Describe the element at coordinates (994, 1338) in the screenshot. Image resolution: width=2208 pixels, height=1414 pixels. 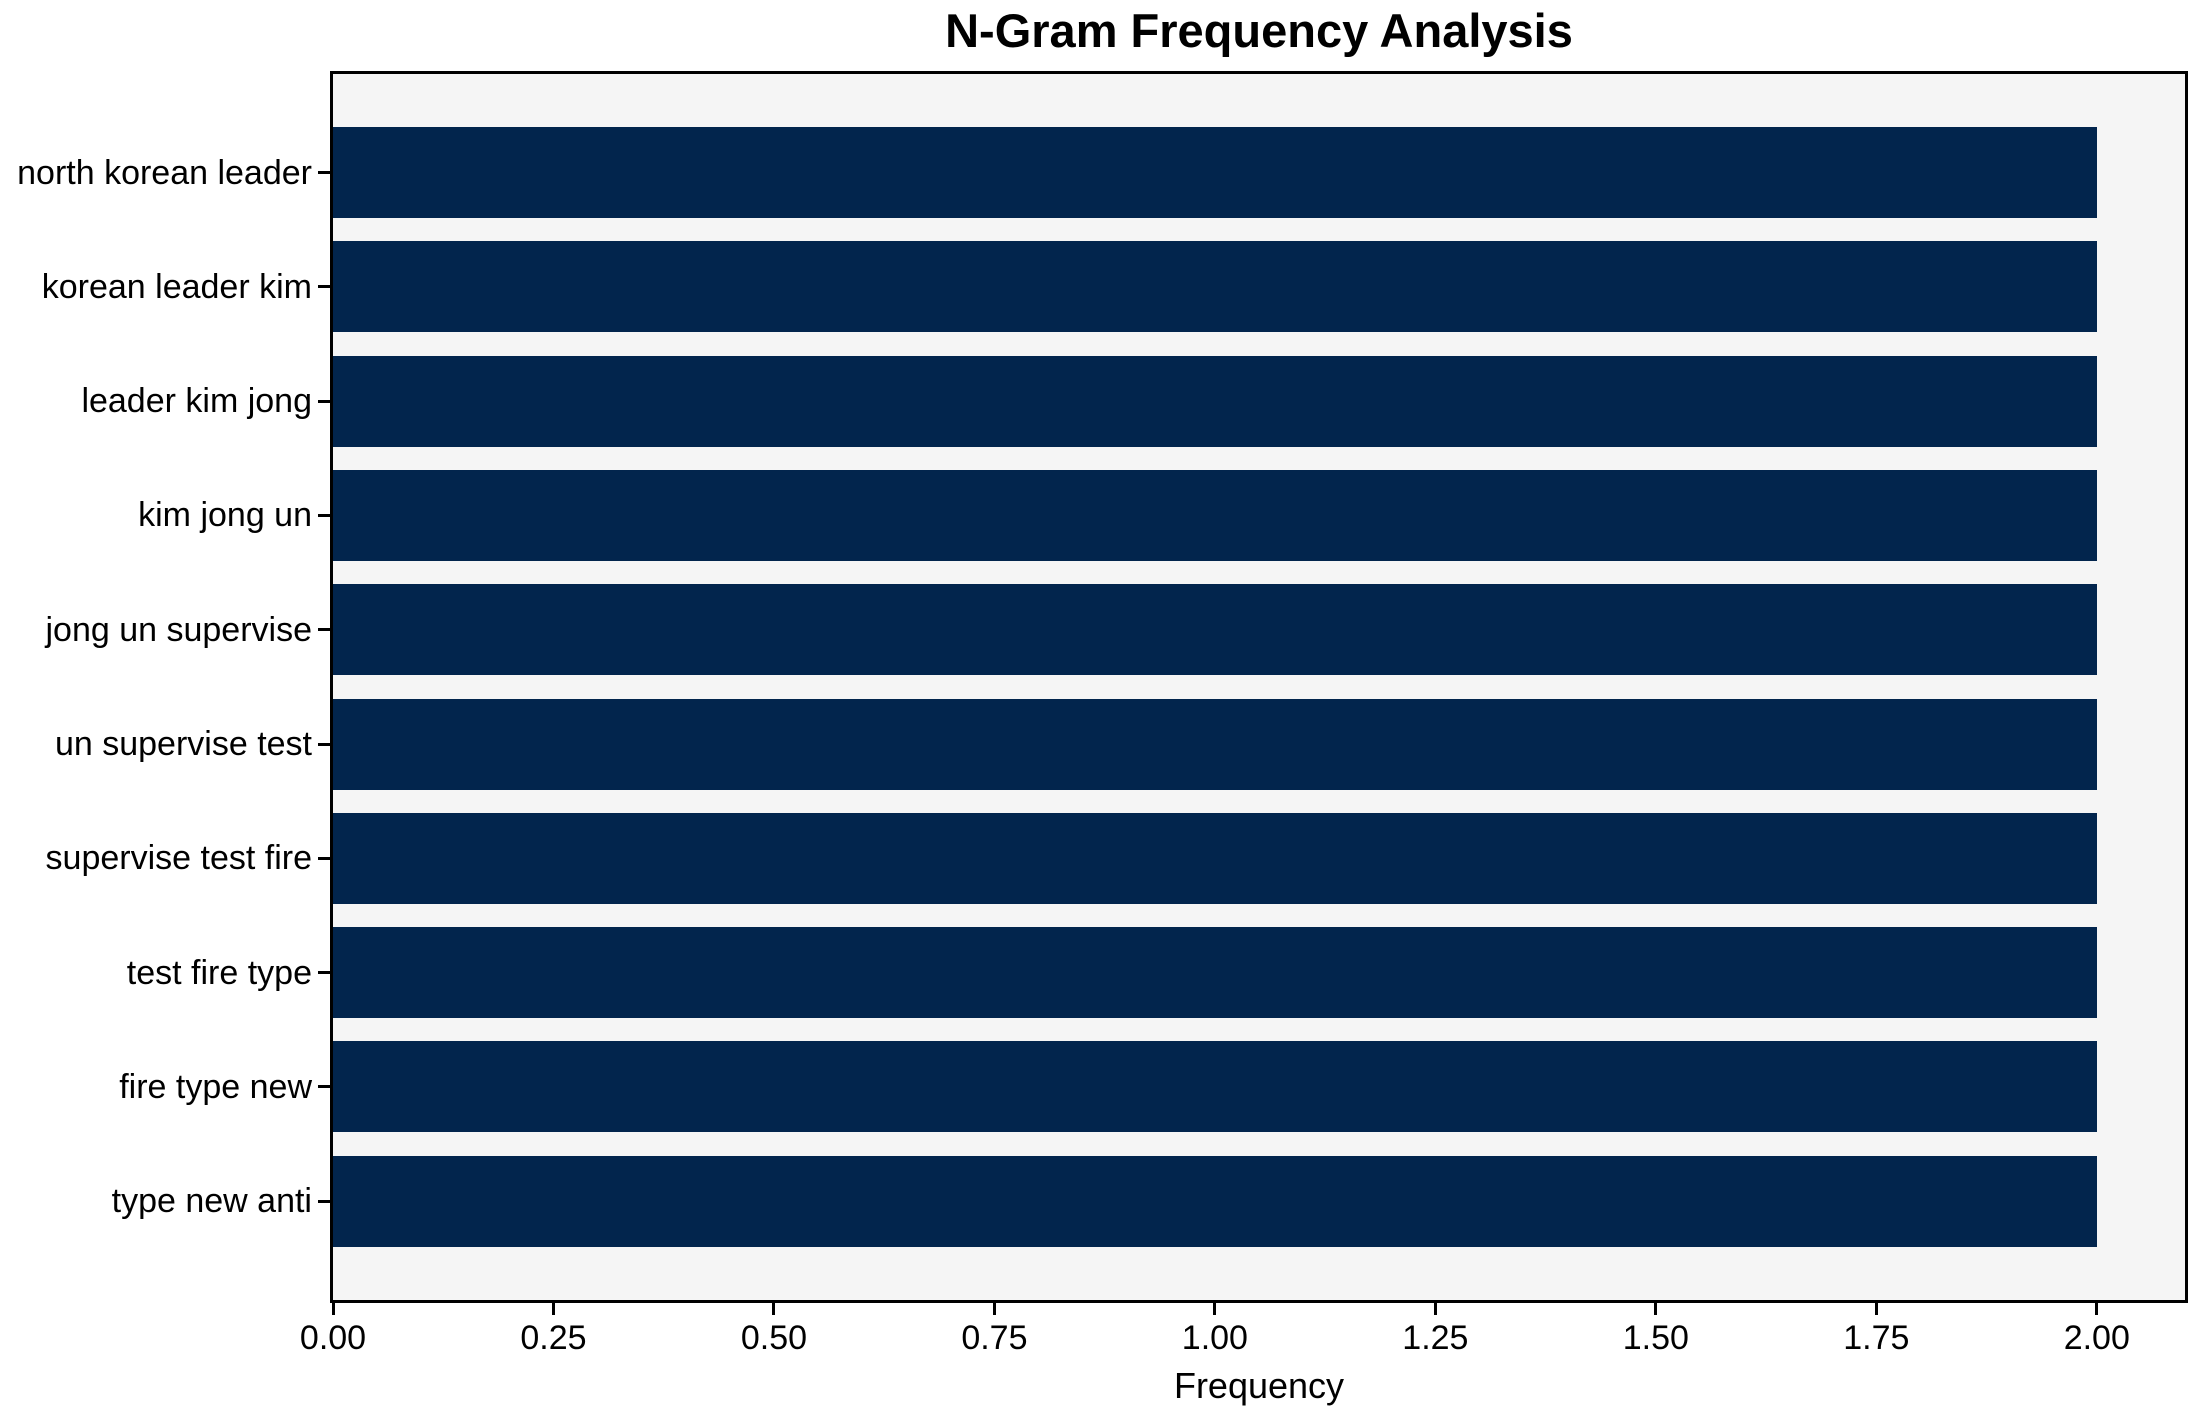
I see `x-tick-label: 0.75` at that location.